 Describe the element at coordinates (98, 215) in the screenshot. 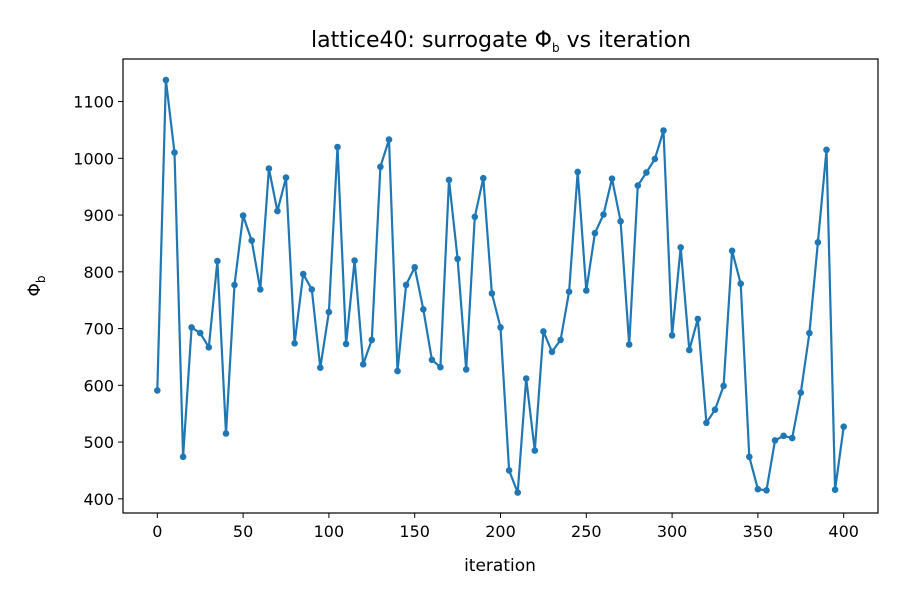

I see `y-tick-label: 900` at that location.